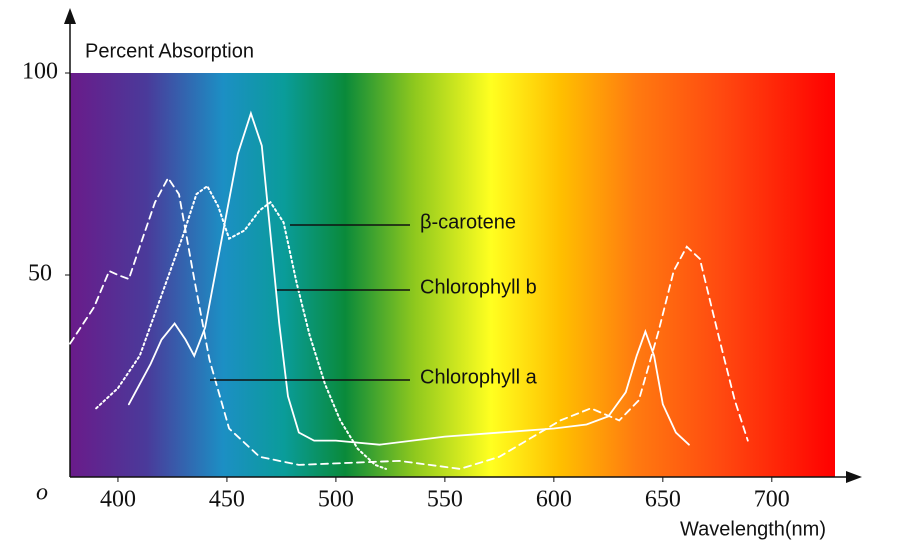 The image size is (900, 557). Describe the element at coordinates (663, 500) in the screenshot. I see `x-tick-label: 650` at that location.